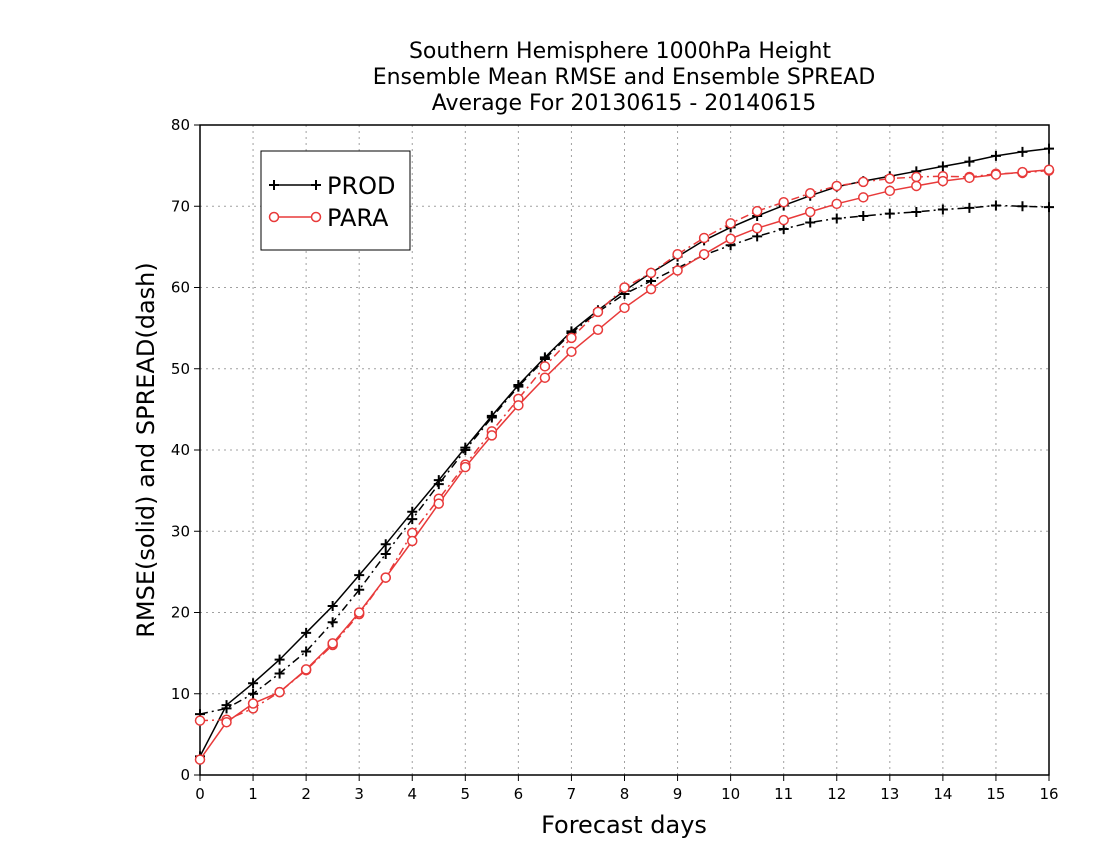  Describe the element at coordinates (995, 794) in the screenshot. I see `x-tick-label: 15` at that location.